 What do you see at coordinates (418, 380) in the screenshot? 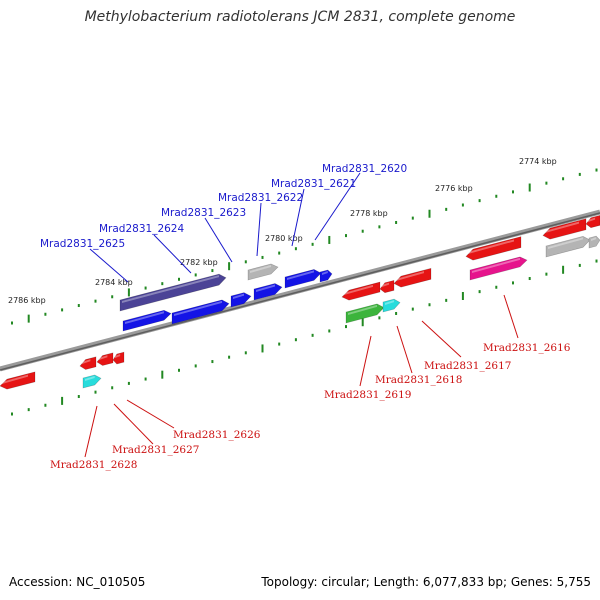
I see `gene-label: Mrad2831_2618` at bounding box center [418, 380].